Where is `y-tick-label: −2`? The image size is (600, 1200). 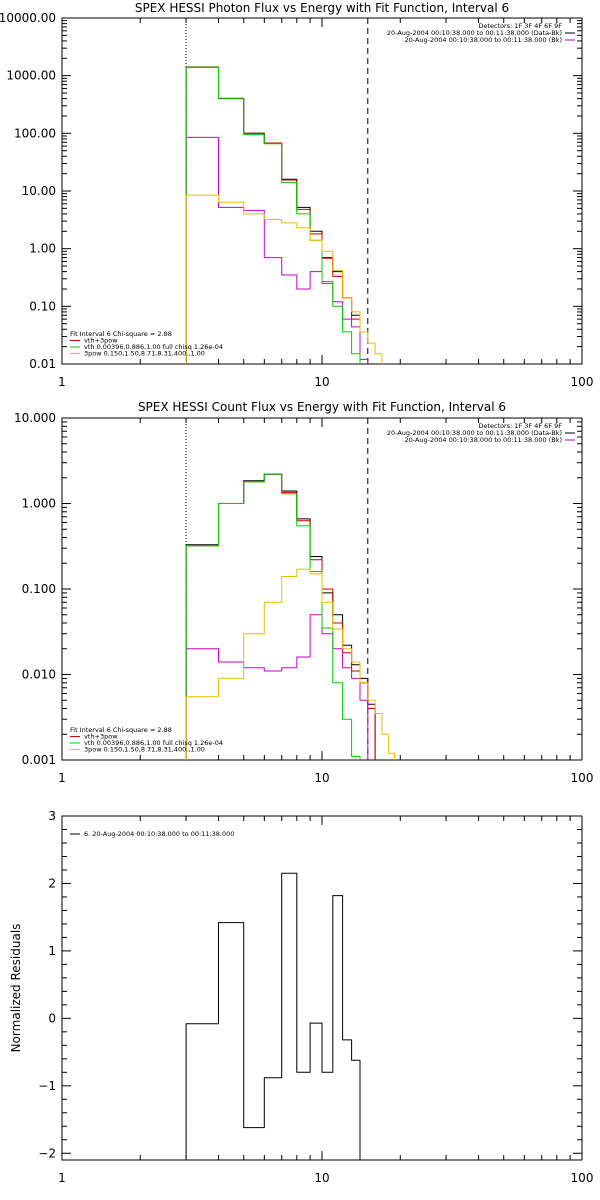 y-tick-label: −2 is located at coordinates (47, 1153).